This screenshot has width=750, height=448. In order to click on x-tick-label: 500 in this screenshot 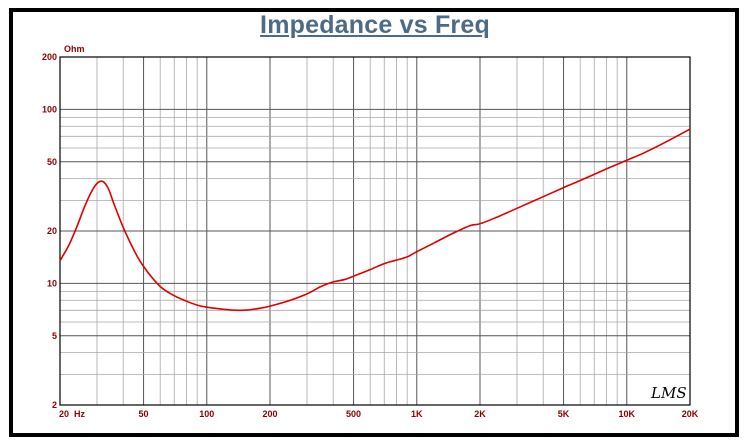, I will do `click(353, 414)`.